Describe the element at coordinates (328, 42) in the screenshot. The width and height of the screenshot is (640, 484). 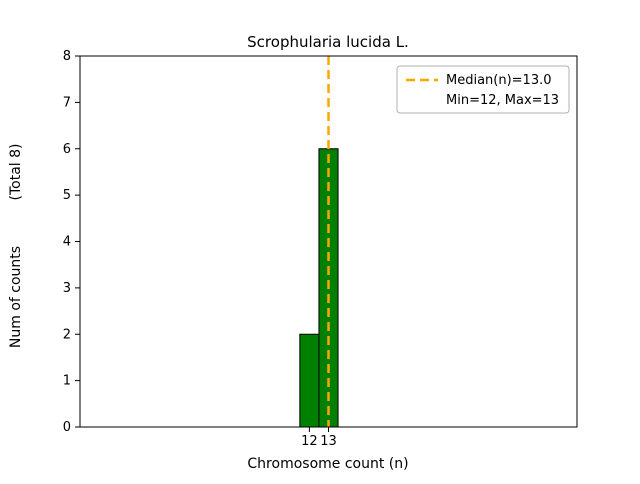
I see `chart-title: Scrophularia lucida L.` at that location.